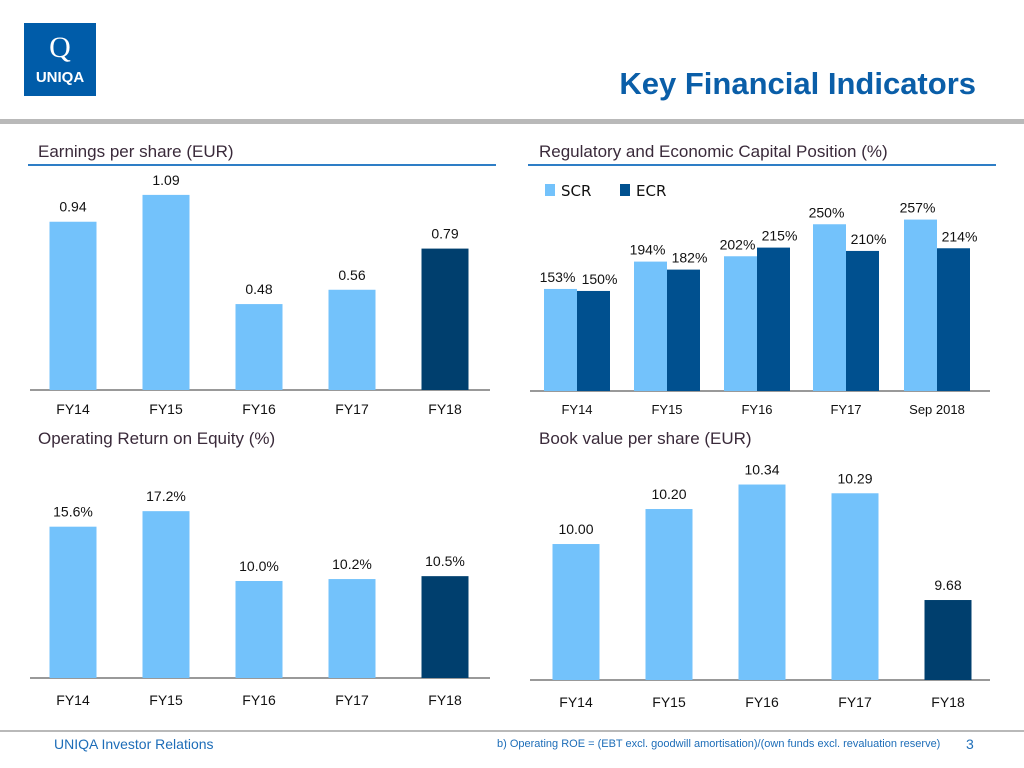 Image resolution: width=1024 pixels, height=768 pixels. I want to click on data-label: 10.00, so click(575, 529).